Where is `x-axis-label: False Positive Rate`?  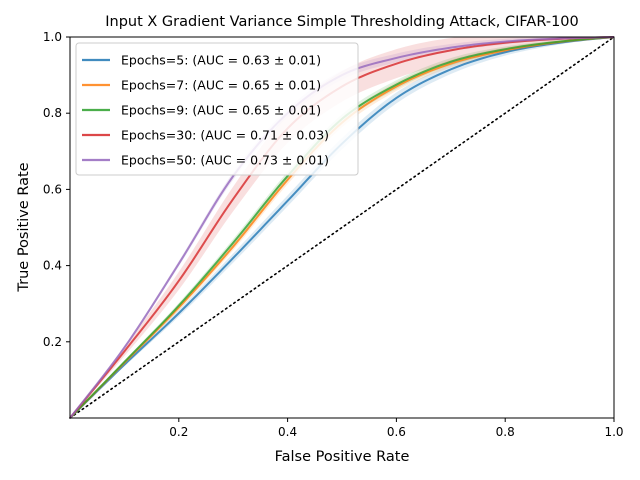 x-axis-label: False Positive Rate is located at coordinates (342, 457).